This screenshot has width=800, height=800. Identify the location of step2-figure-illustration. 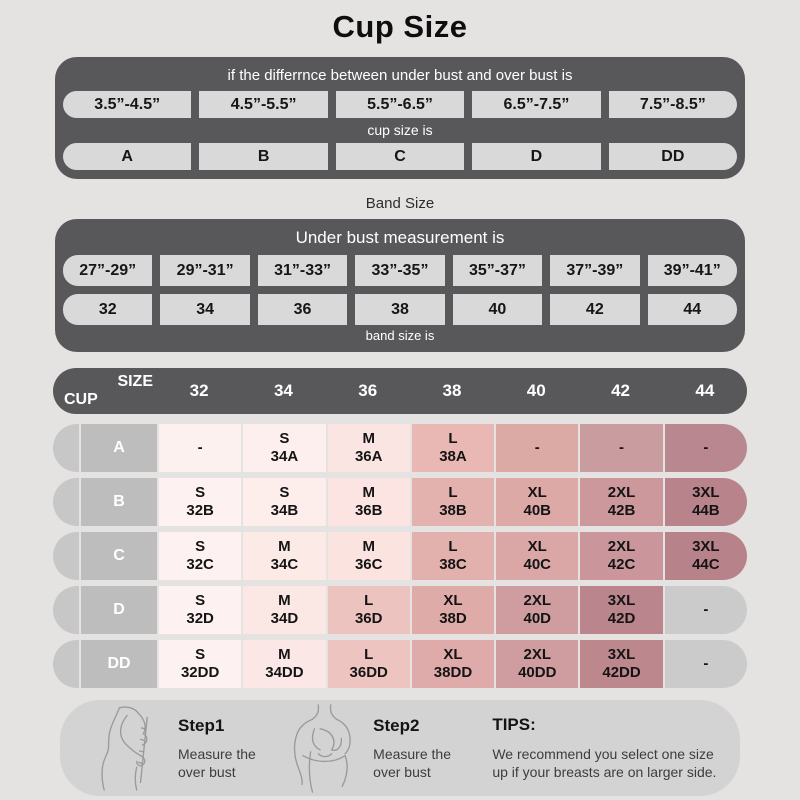
(324, 748).